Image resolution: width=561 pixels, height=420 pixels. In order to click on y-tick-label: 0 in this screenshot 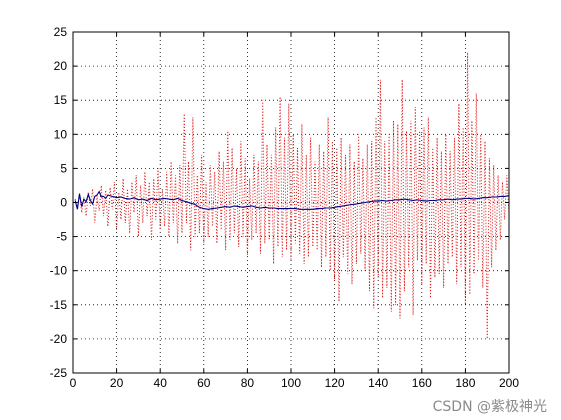, I will do `click(63, 203)`.